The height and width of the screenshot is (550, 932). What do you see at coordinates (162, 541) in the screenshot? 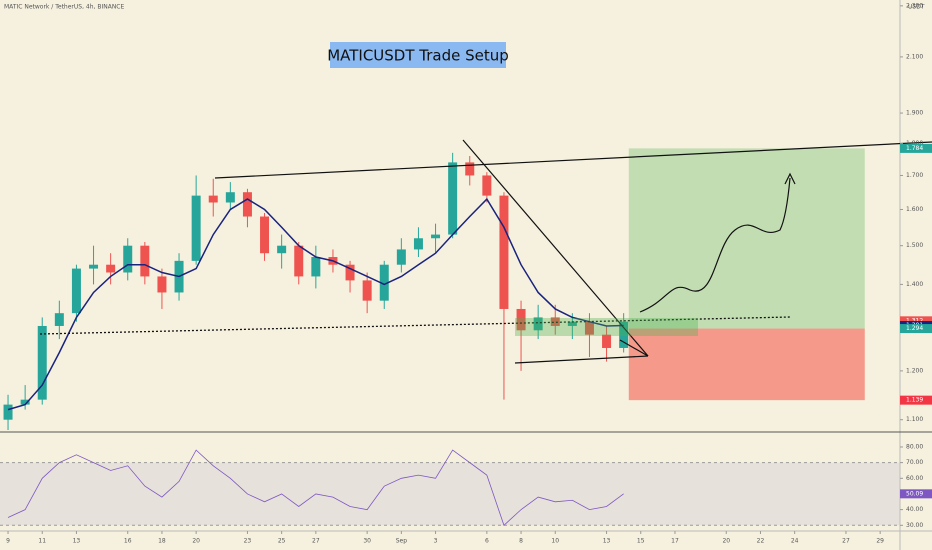
I see `x-tick-label: 18` at bounding box center [162, 541].